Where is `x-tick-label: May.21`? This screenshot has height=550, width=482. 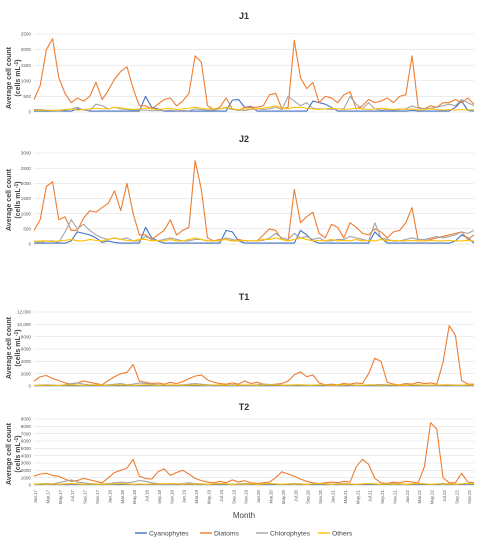
x-tick-label: May.21 is located at coordinates (357, 496).